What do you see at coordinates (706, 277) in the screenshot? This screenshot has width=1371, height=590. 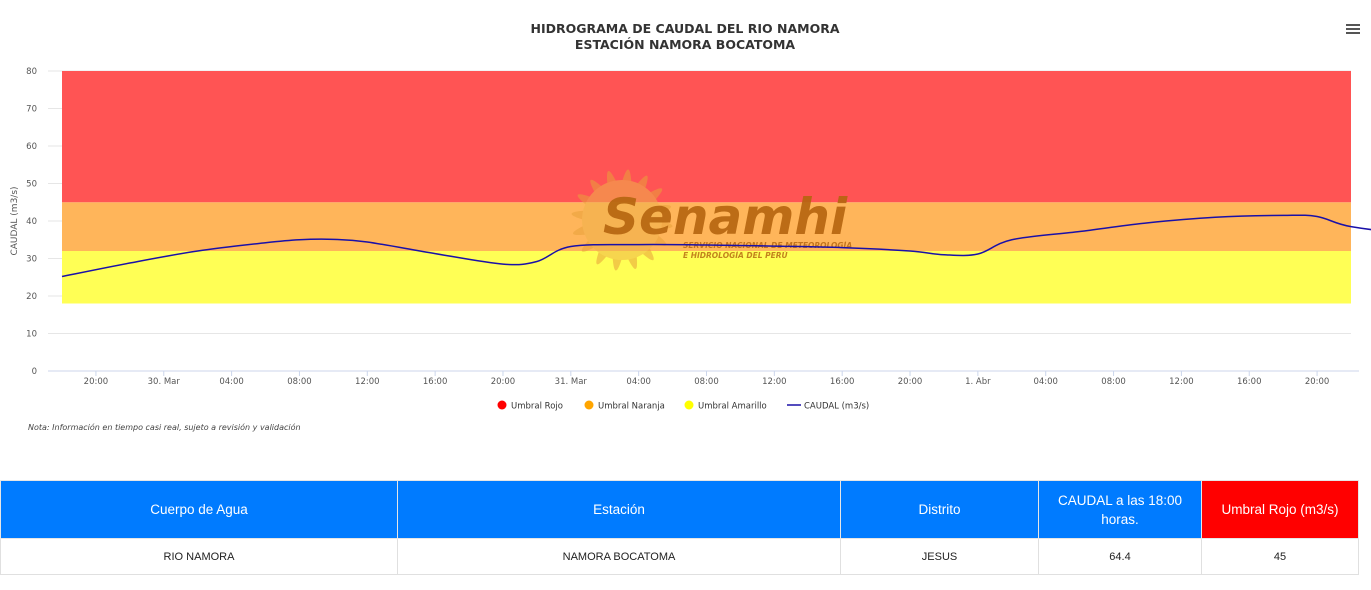 I see `band-umbral-amarillo` at bounding box center [706, 277].